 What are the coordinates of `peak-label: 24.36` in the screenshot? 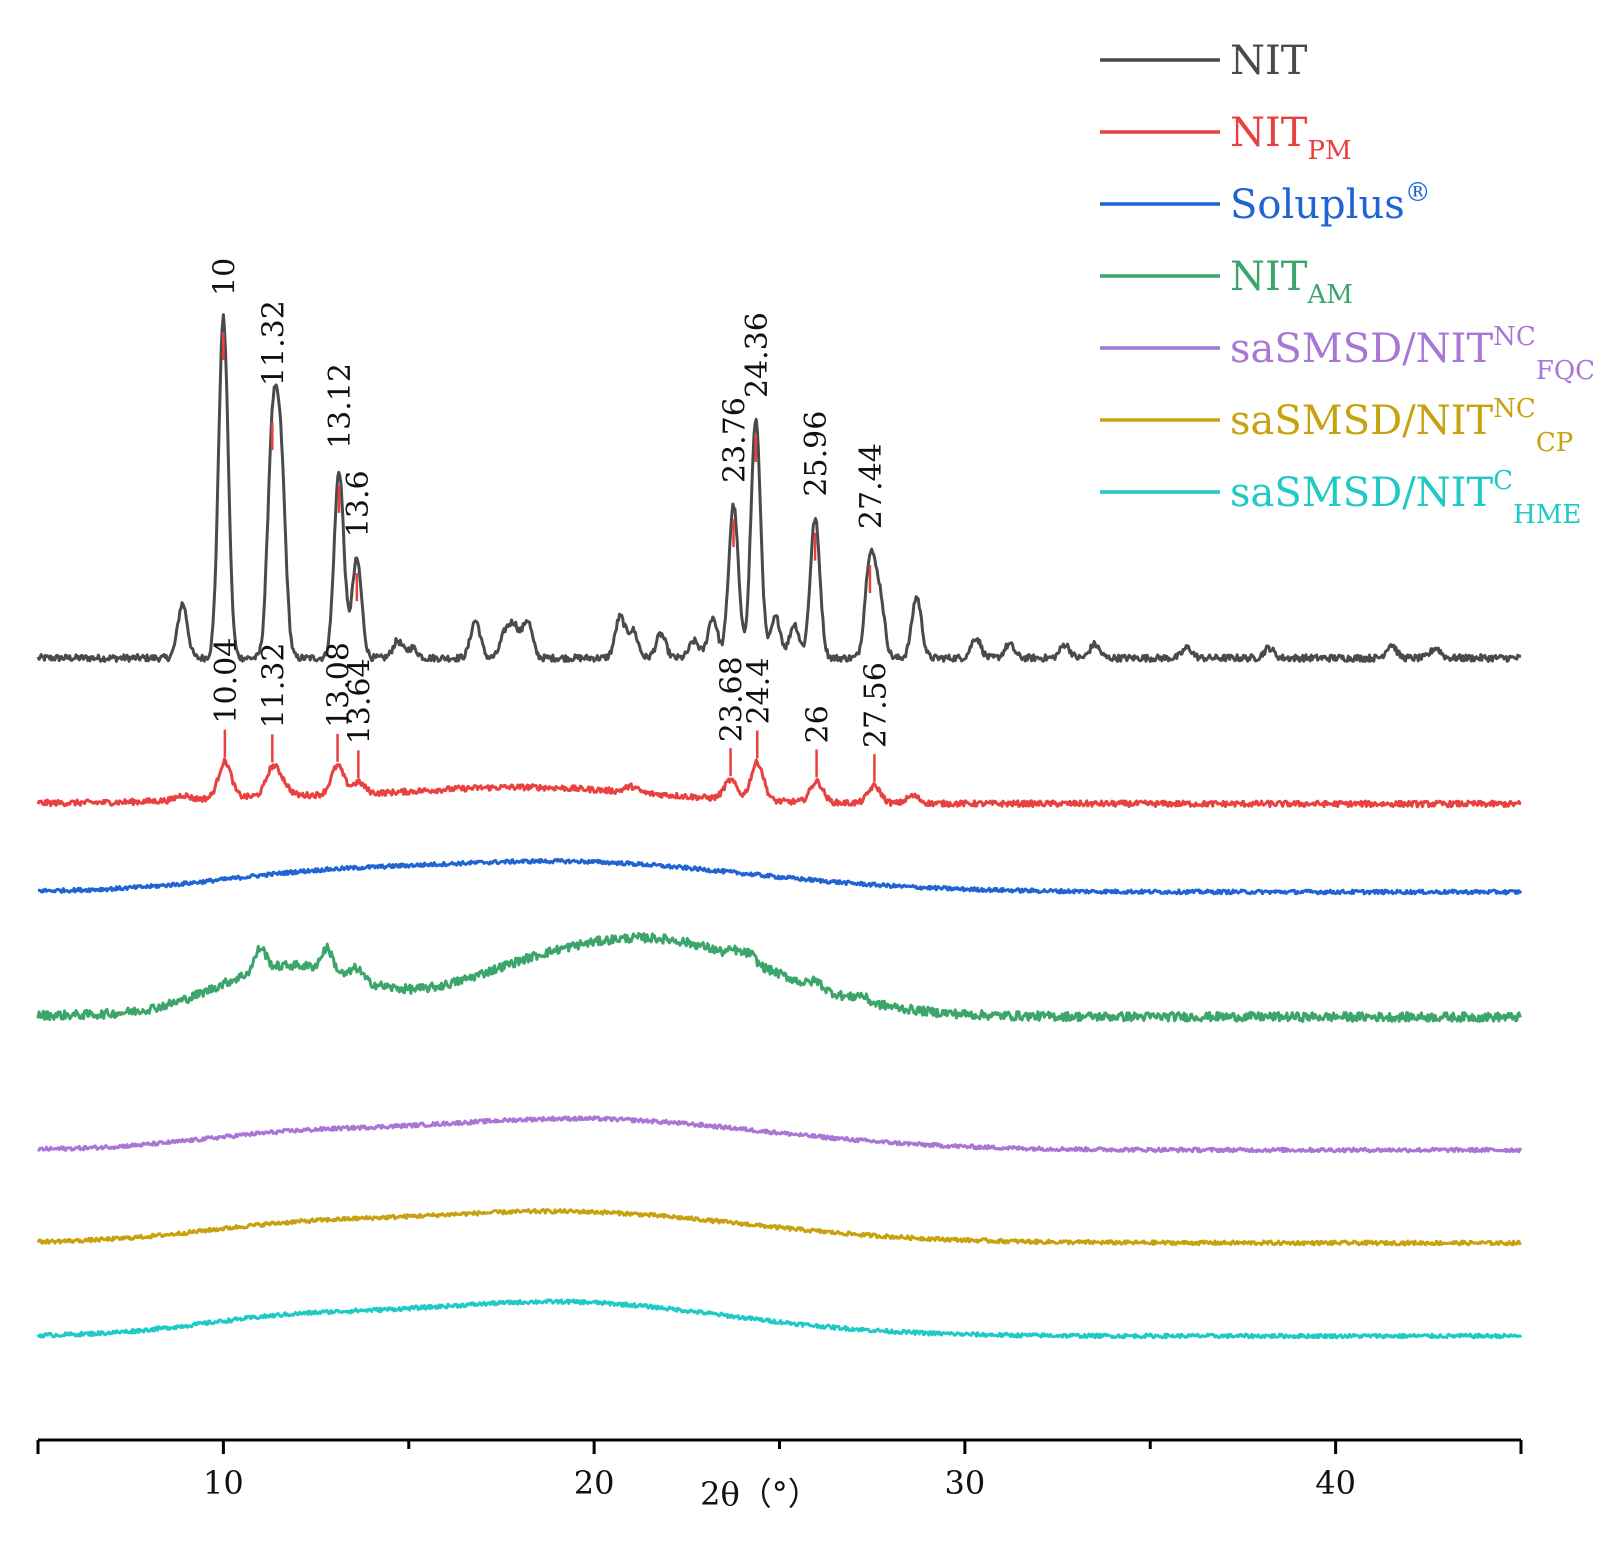 It's located at (757, 355).